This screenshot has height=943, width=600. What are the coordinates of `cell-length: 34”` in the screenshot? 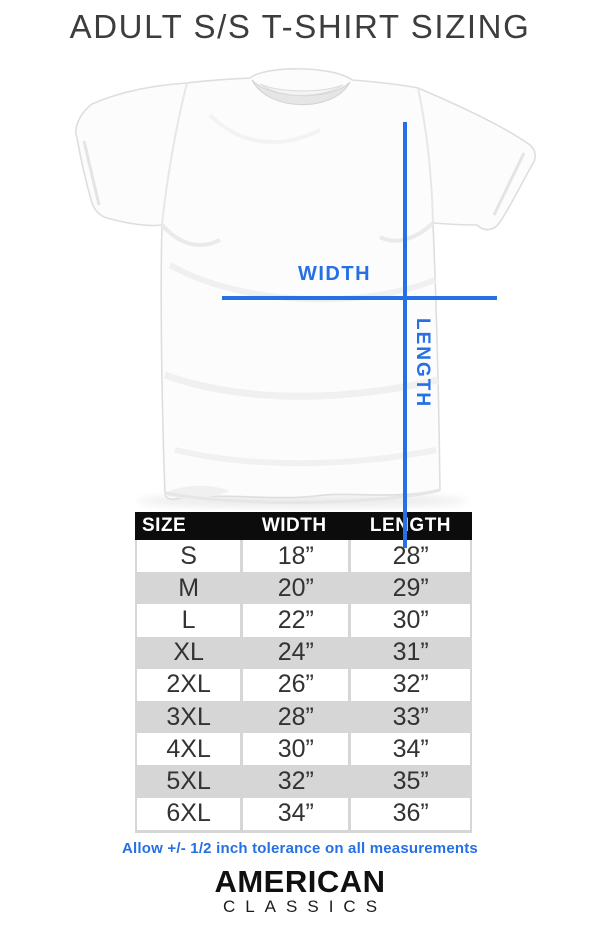 It's located at (409, 749).